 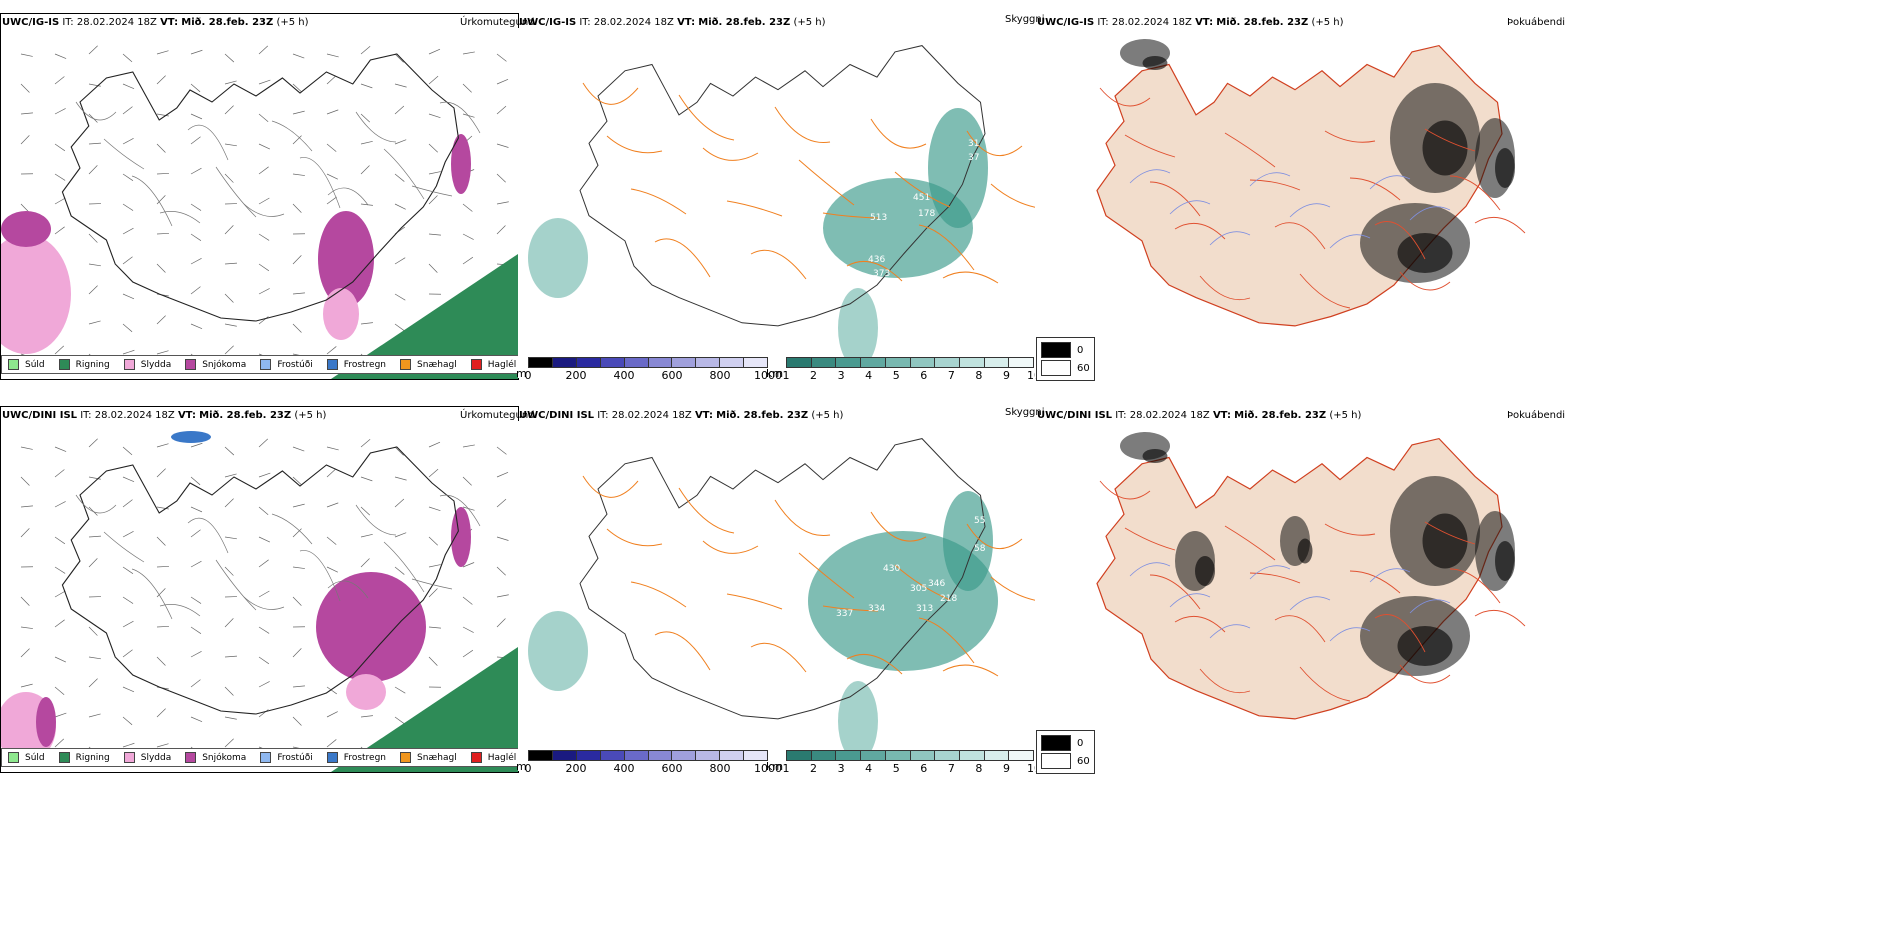 What do you see at coordinates (366, 692) in the screenshot?
I see `sleet-area` at bounding box center [366, 692].